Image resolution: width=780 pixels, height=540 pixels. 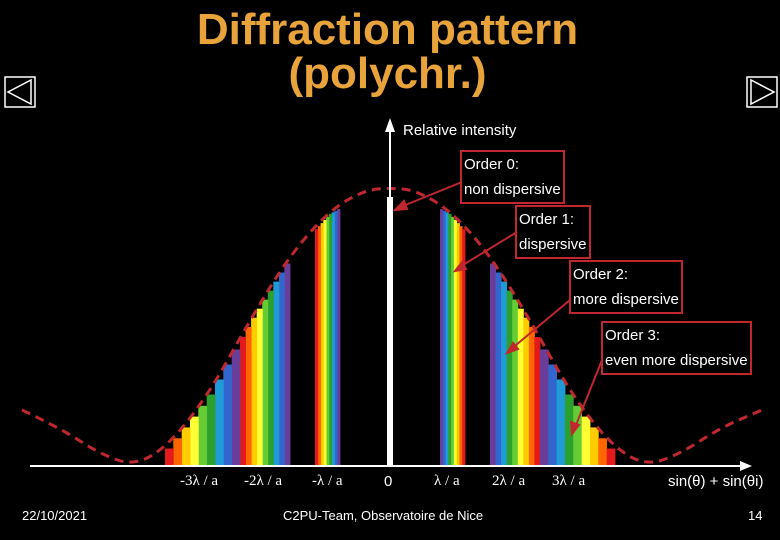 What do you see at coordinates (430, 195) in the screenshot?
I see `order-0-arrow` at bounding box center [430, 195].